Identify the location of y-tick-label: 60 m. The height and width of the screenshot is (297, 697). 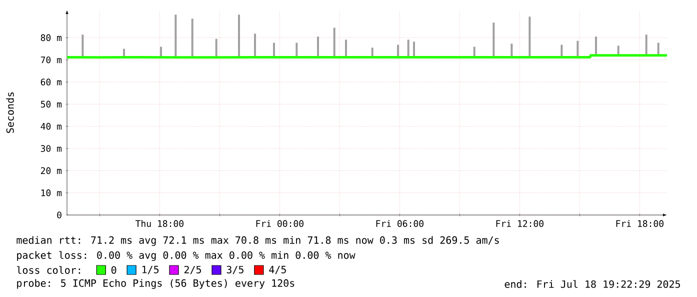
(51, 82).